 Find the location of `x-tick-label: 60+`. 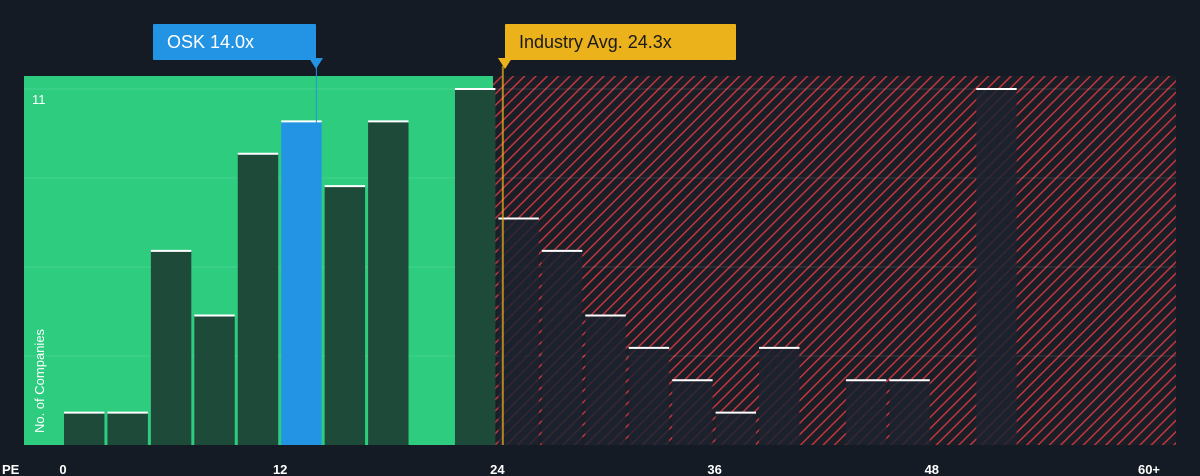

x-tick-label: 60+ is located at coordinates (1149, 469).